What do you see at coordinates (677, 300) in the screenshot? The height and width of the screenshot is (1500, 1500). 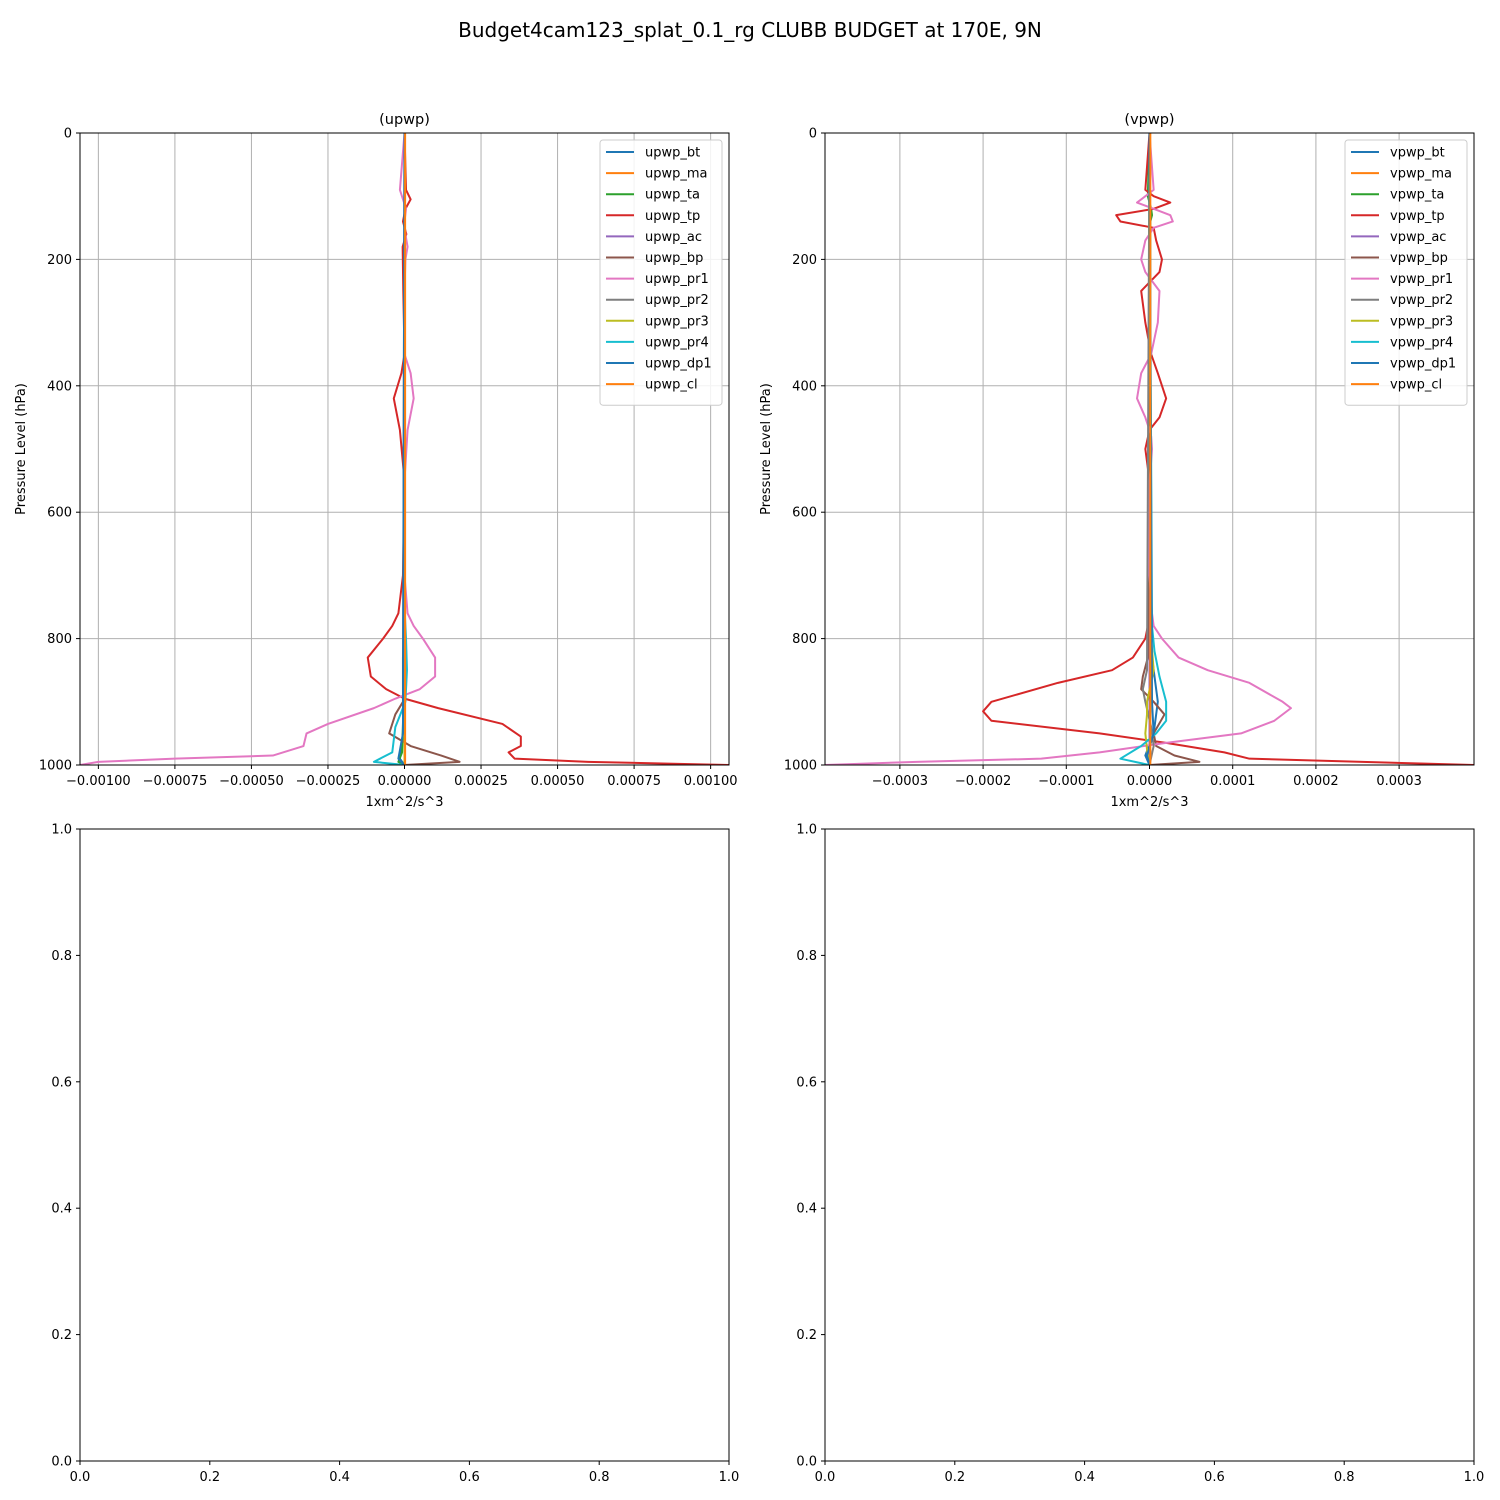 I see `legend-label-upwp_pr2: upwp_pr2` at bounding box center [677, 300].